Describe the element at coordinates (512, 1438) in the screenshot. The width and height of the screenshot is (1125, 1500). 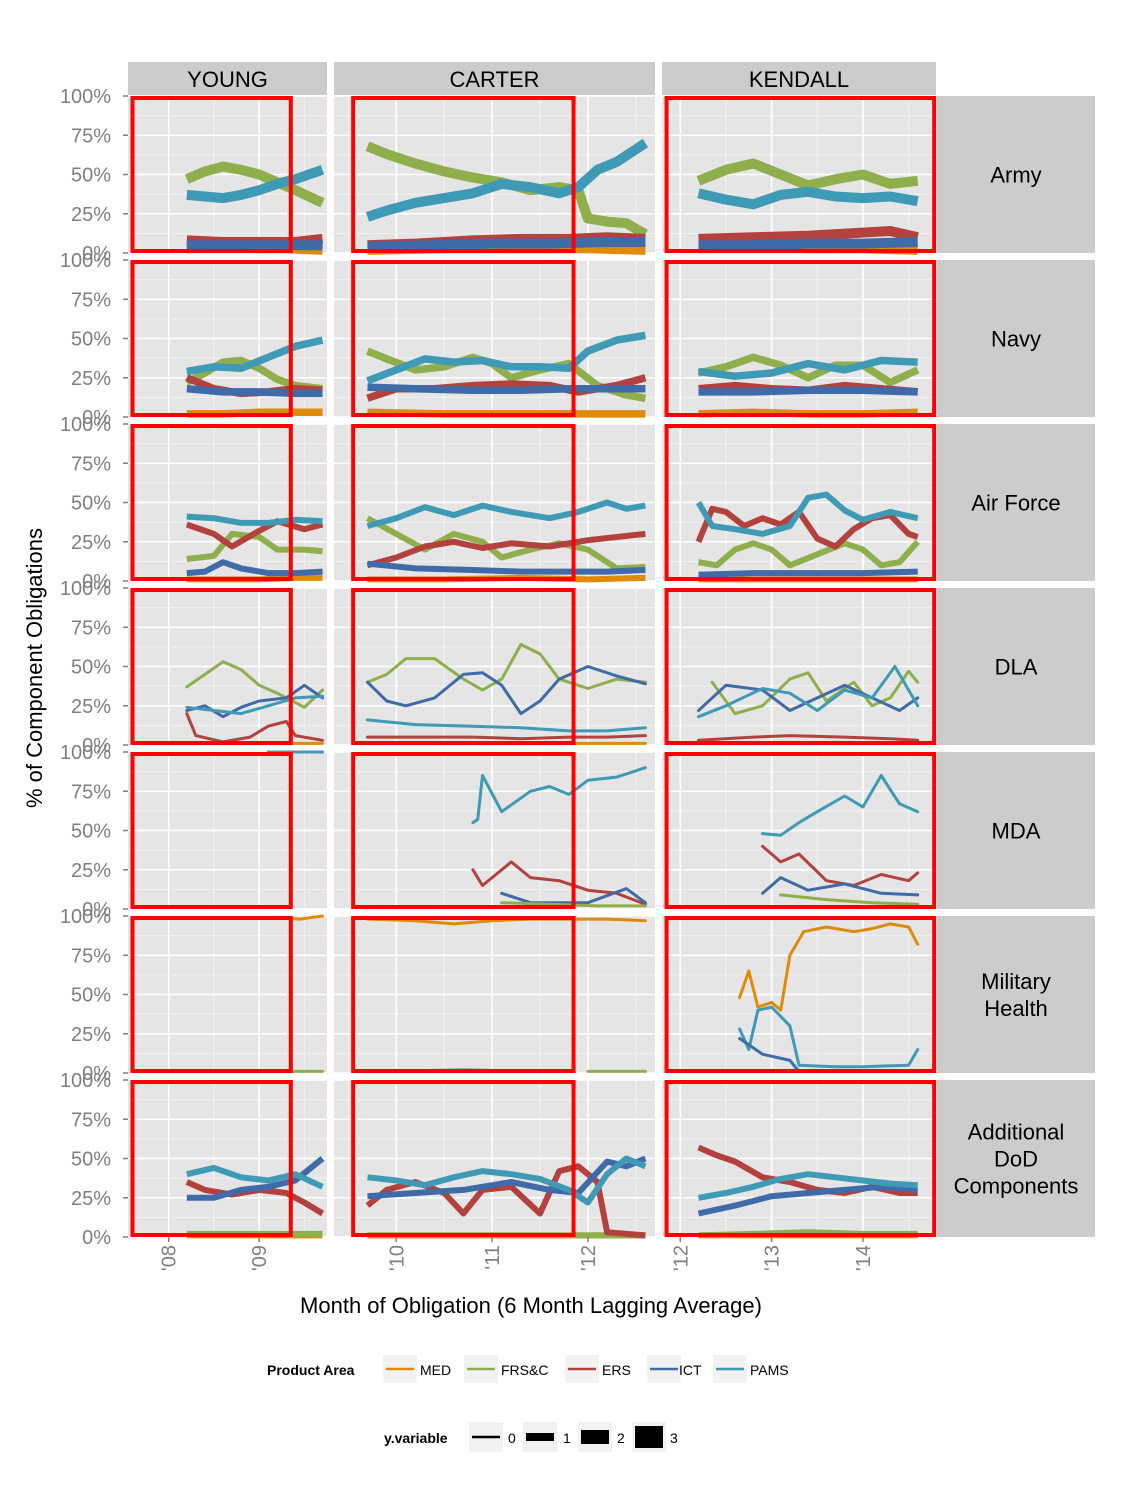
I see `legend-size-label: 0` at that location.